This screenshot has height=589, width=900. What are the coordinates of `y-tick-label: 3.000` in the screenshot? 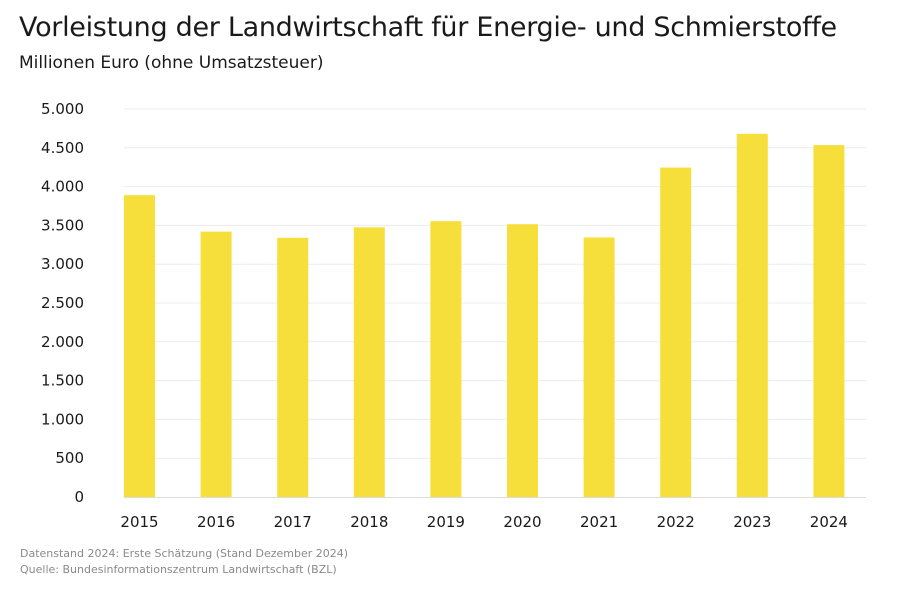 It's located at (62, 264).